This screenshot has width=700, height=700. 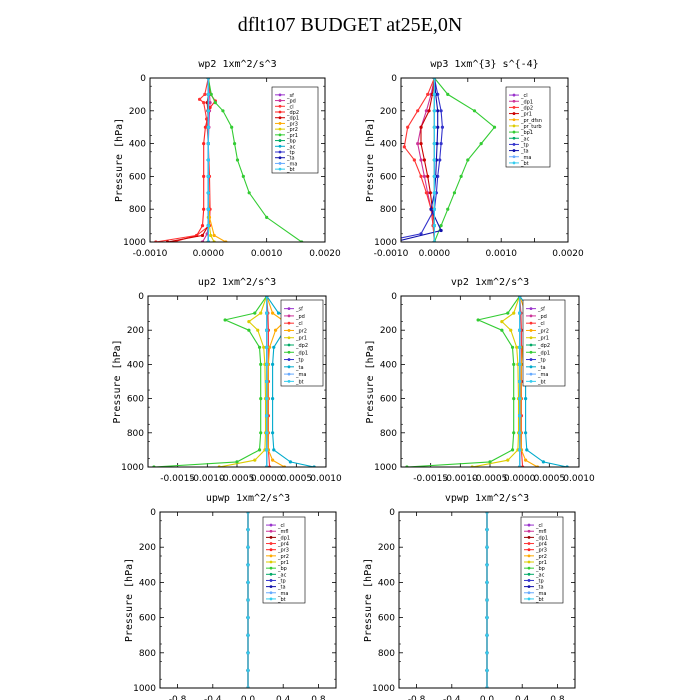 I want to click on y-tick-label: 1000, so click(x=385, y=243).